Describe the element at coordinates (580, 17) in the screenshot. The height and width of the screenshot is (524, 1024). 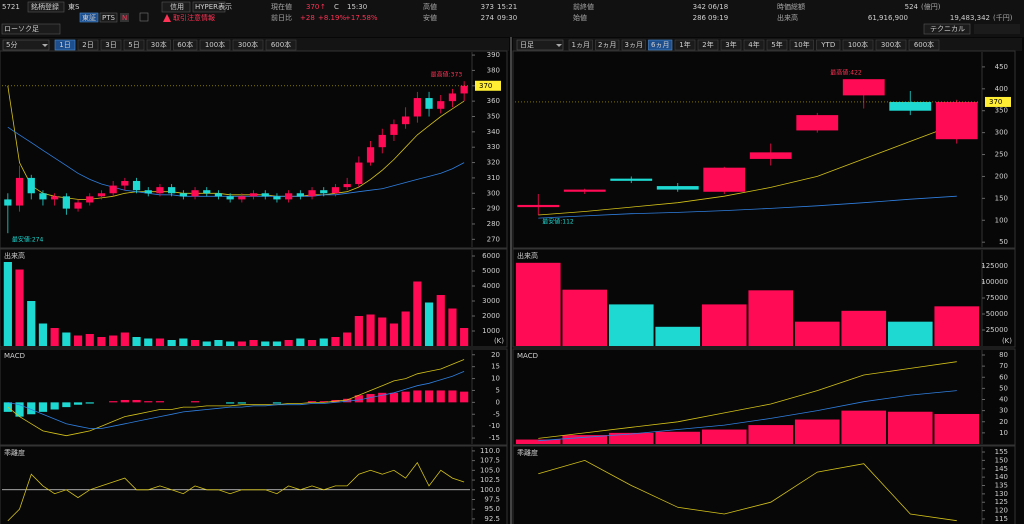
I see `open-label: 始値` at that location.